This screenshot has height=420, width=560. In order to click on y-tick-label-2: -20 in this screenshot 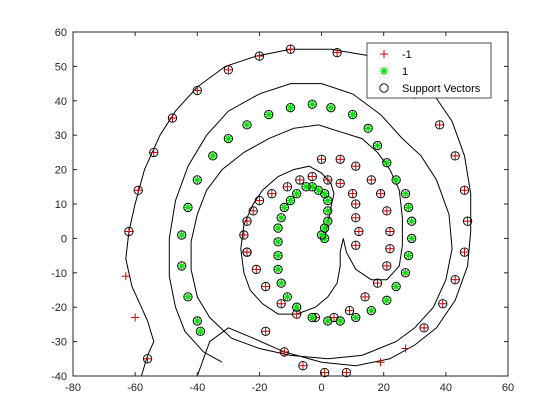, I will do `click(59, 308)`.